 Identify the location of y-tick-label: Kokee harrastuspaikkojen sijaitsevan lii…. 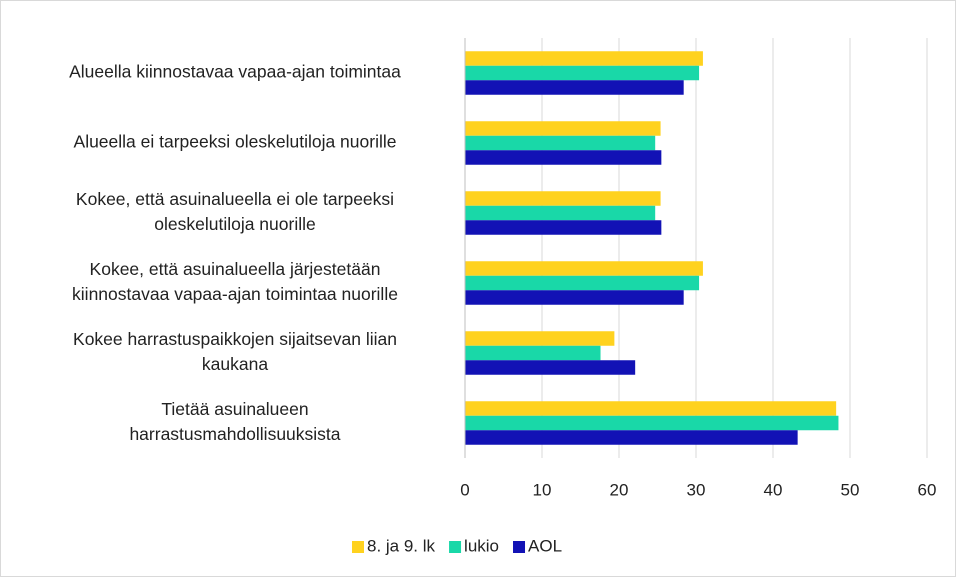
(235, 351).